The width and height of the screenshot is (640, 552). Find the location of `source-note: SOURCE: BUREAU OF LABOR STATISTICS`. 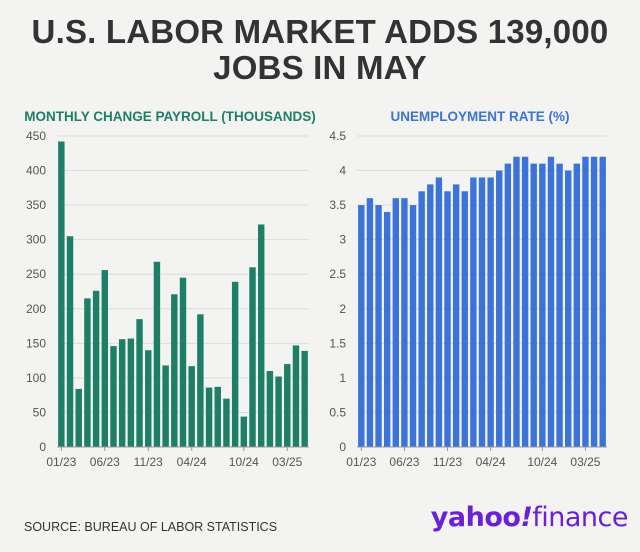

source-note: SOURCE: BUREAU OF LABOR STATISTICS is located at coordinates (151, 527).